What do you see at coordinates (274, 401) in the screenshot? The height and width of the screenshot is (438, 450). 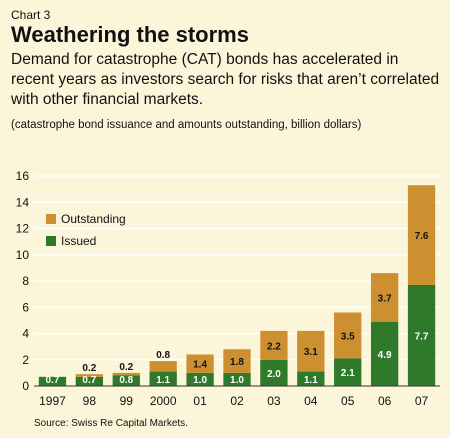 I see `x-tick-label: 03` at bounding box center [274, 401].